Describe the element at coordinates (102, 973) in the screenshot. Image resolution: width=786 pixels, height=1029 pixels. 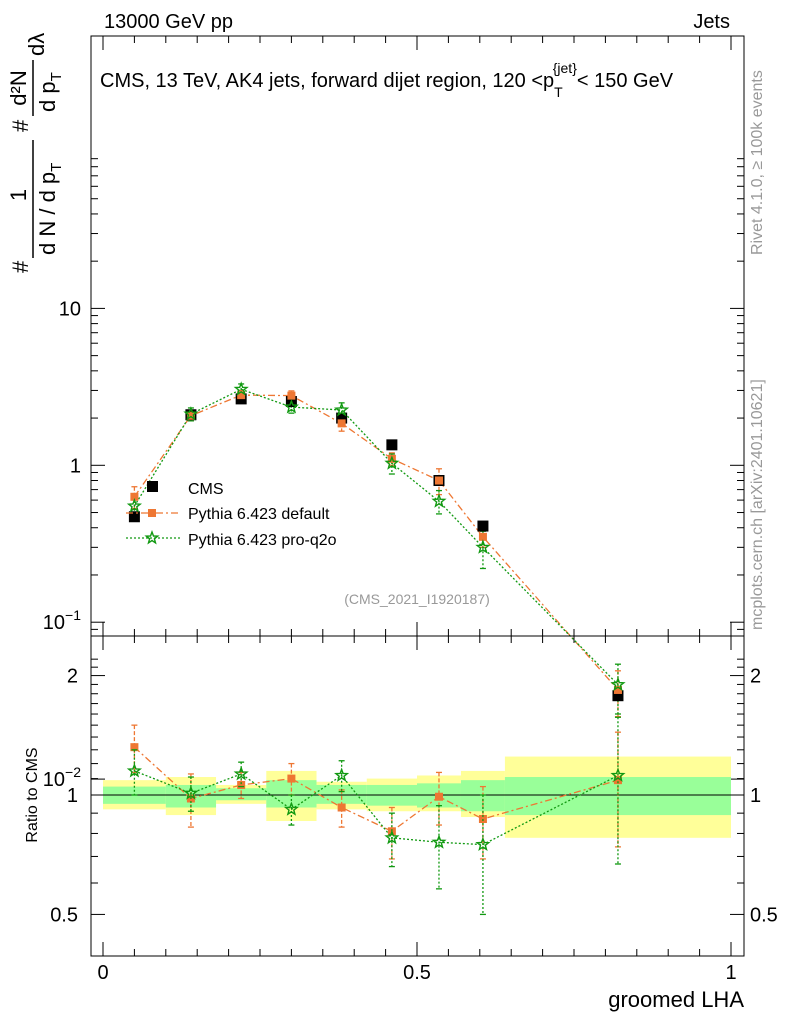
I see `x-tick-label: 0` at that location.